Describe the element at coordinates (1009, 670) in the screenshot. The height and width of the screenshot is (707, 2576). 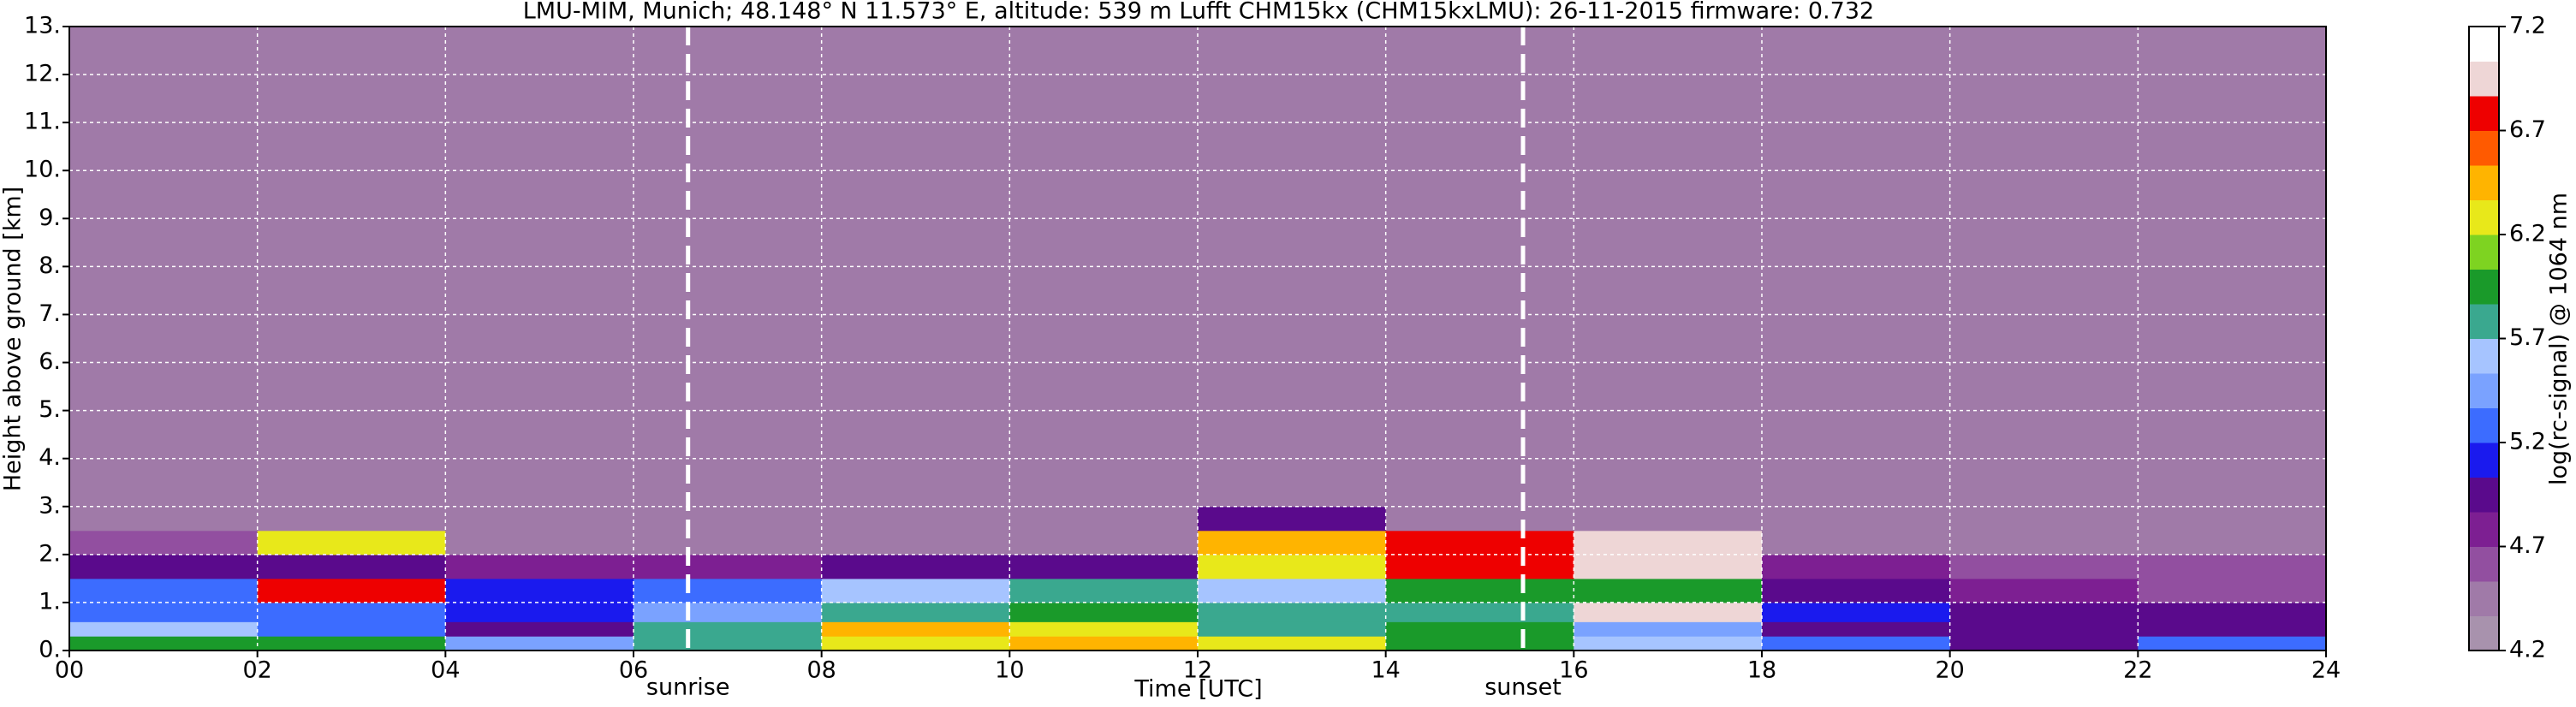
I see `x-tick-label: 10` at that location.